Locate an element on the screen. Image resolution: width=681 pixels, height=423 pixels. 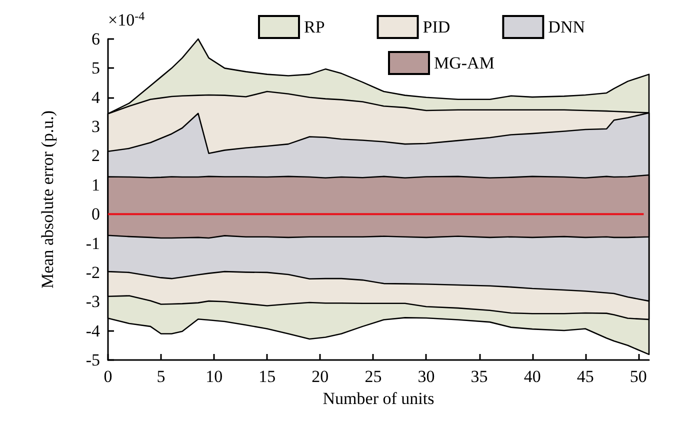
legend-label: DNN is located at coordinates (567, 27).